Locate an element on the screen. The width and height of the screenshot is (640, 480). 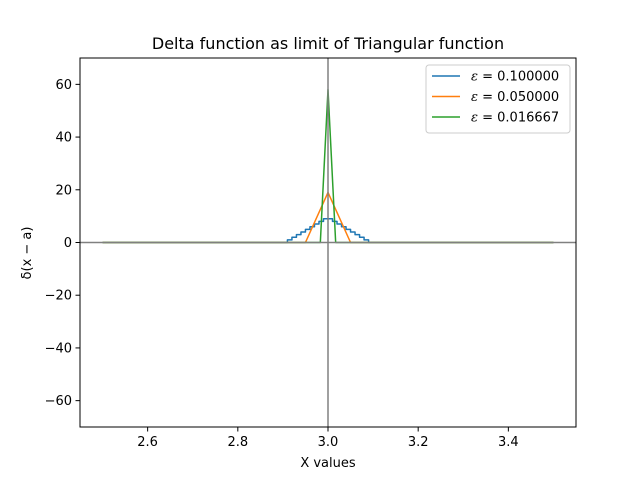
x-axis-label: X values is located at coordinates (328, 463).